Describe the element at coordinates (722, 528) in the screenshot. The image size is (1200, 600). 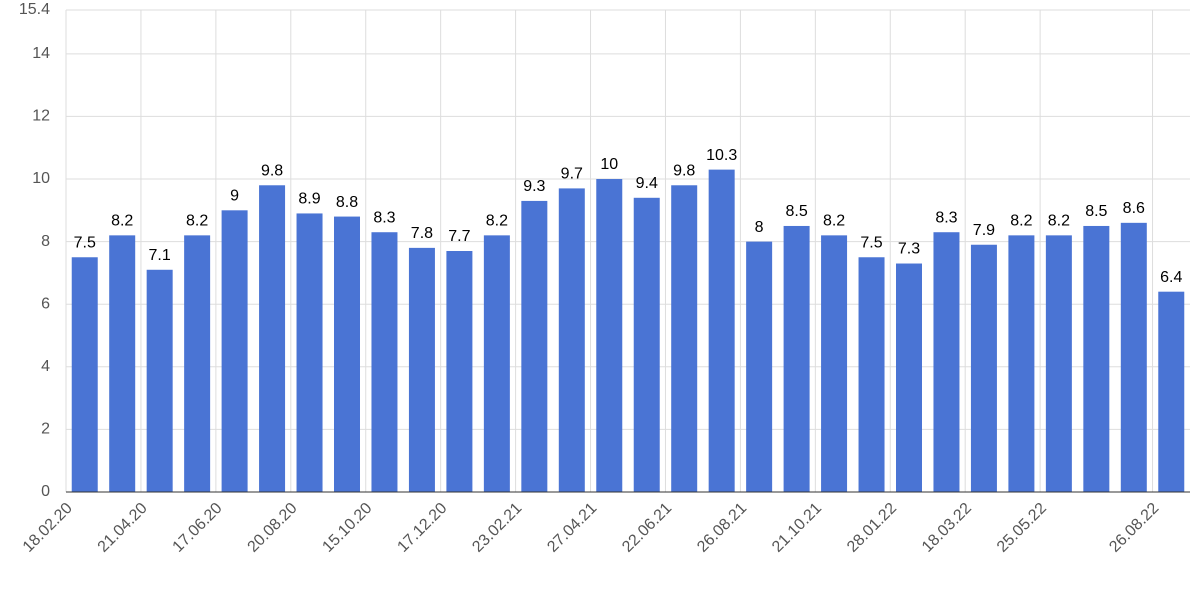
I see `x-tick-label: 26.08.21` at that location.